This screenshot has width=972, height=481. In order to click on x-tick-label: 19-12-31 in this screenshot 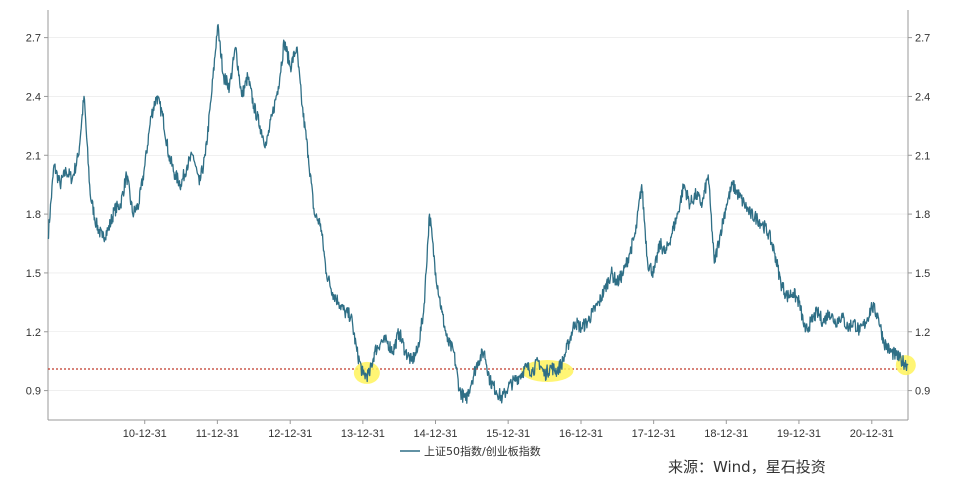, I will do `click(799, 434)`.